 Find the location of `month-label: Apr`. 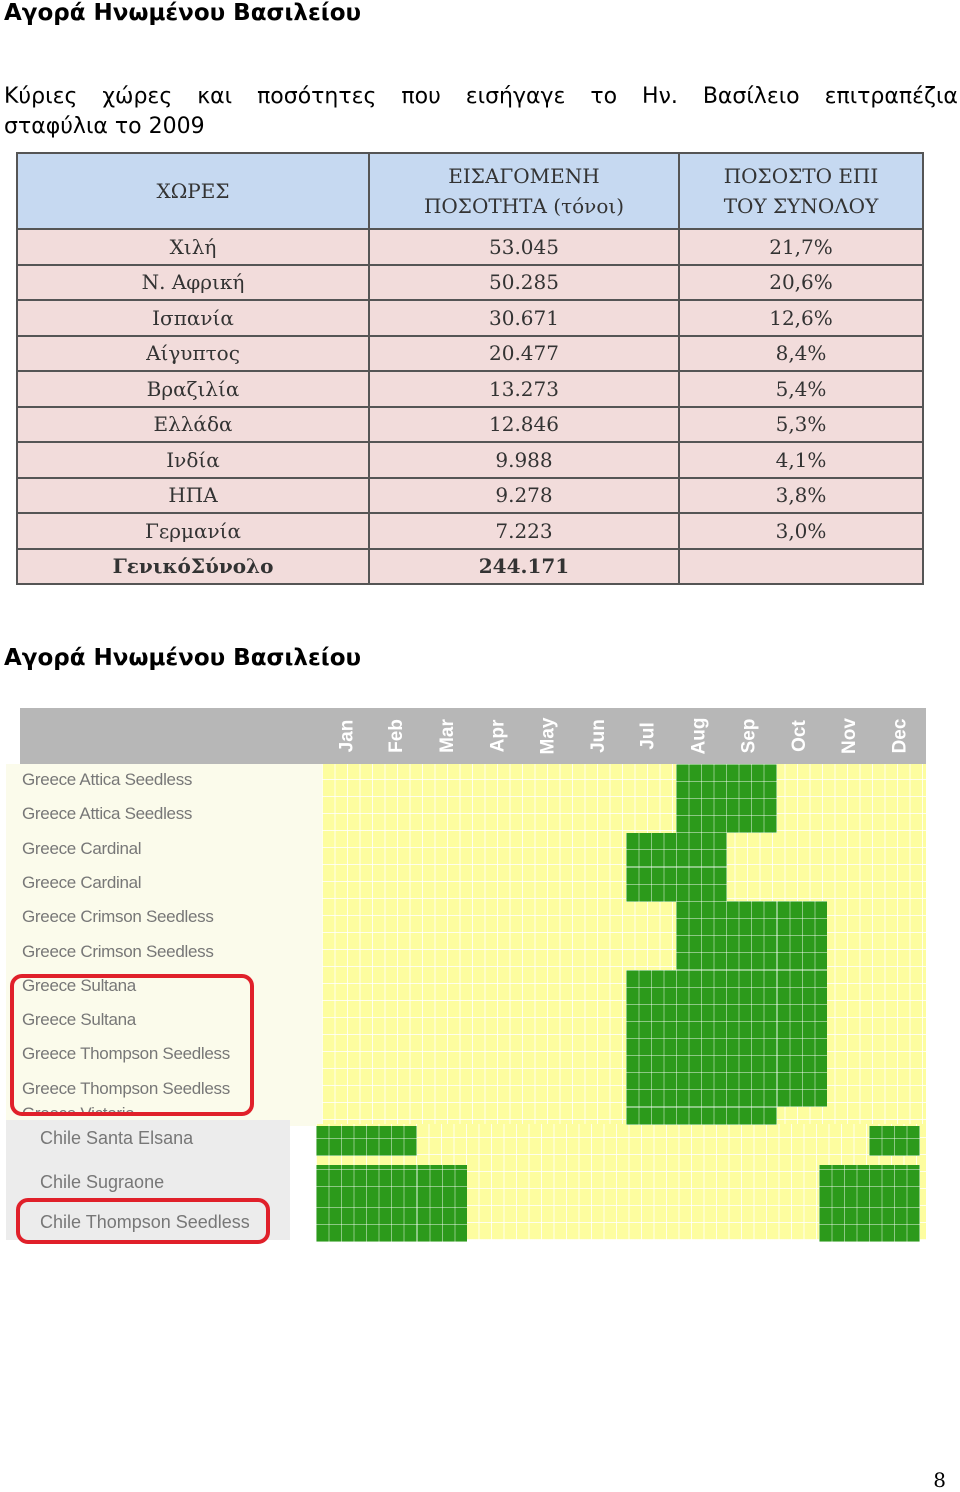

month-label: Apr is located at coordinates (498, 736).